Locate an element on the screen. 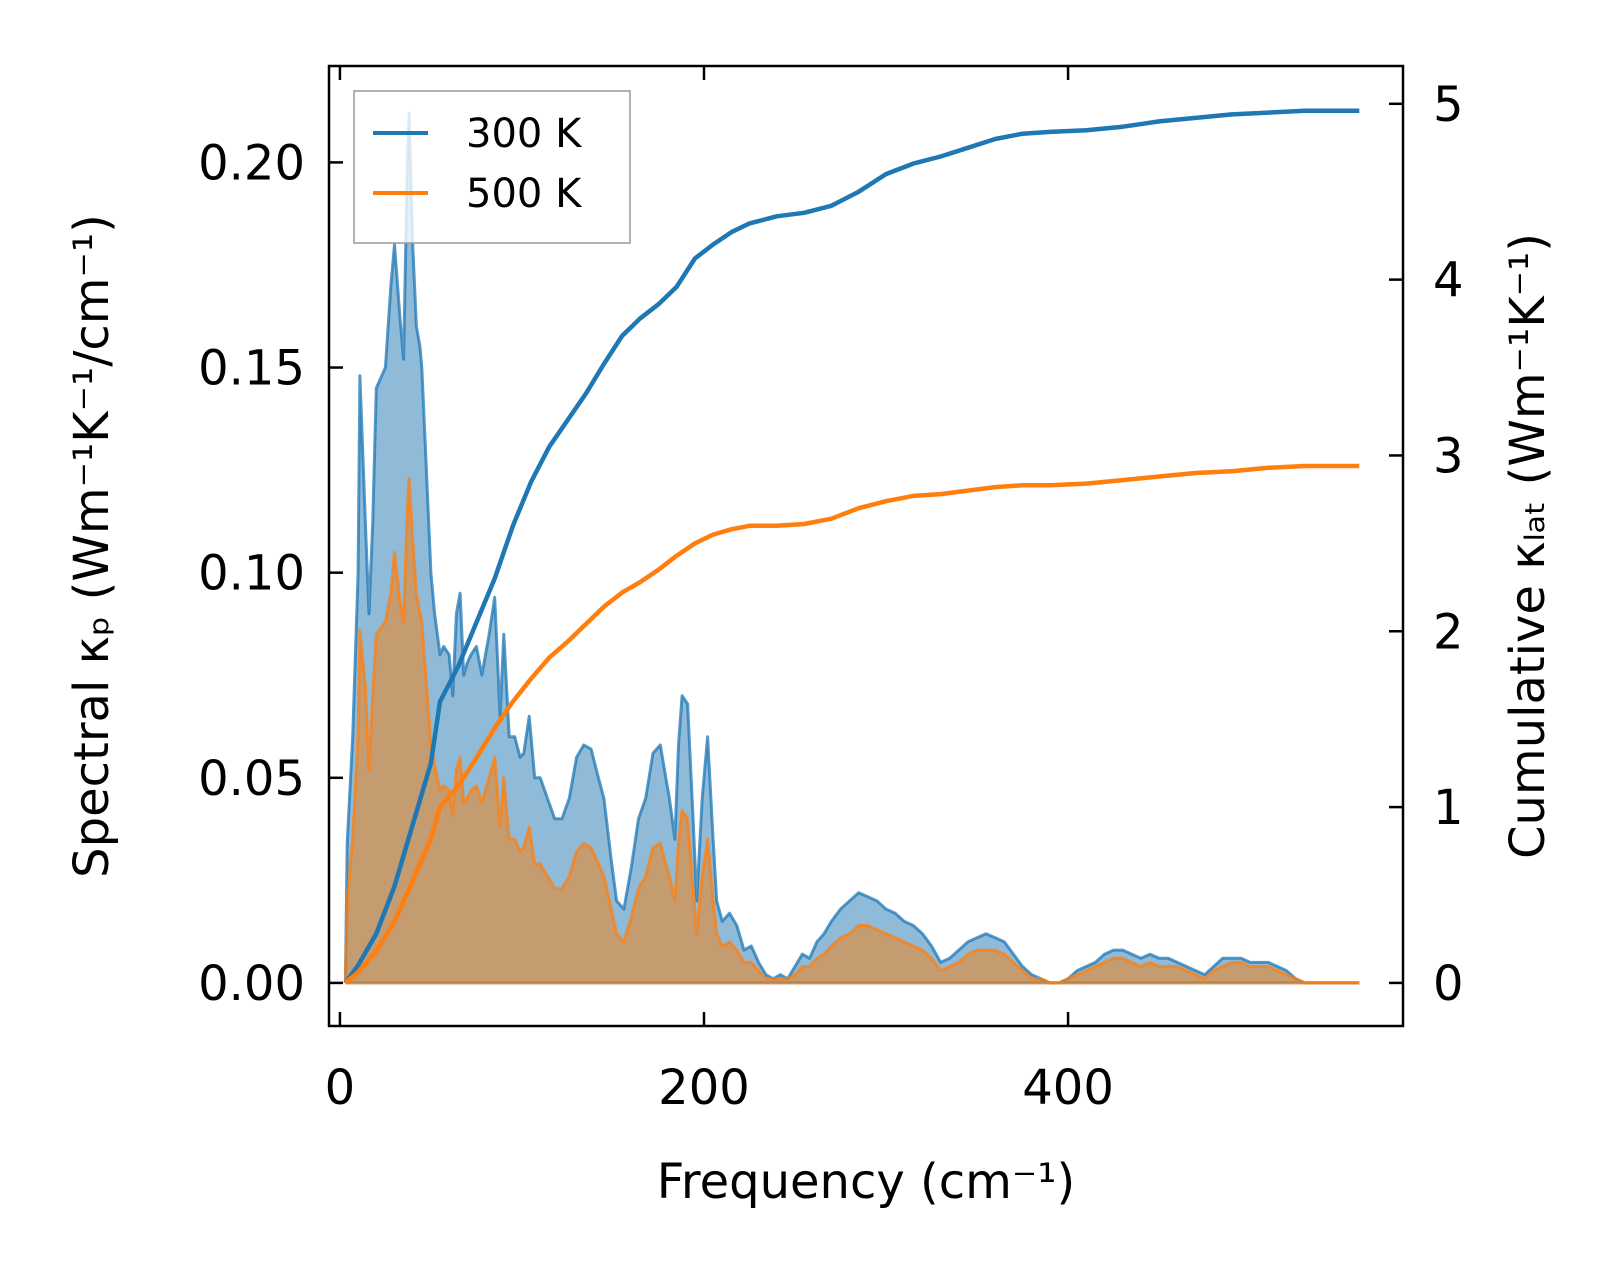 This screenshot has width=1623, height=1270. y-tick-label-left: 0.10 is located at coordinates (251, 574).